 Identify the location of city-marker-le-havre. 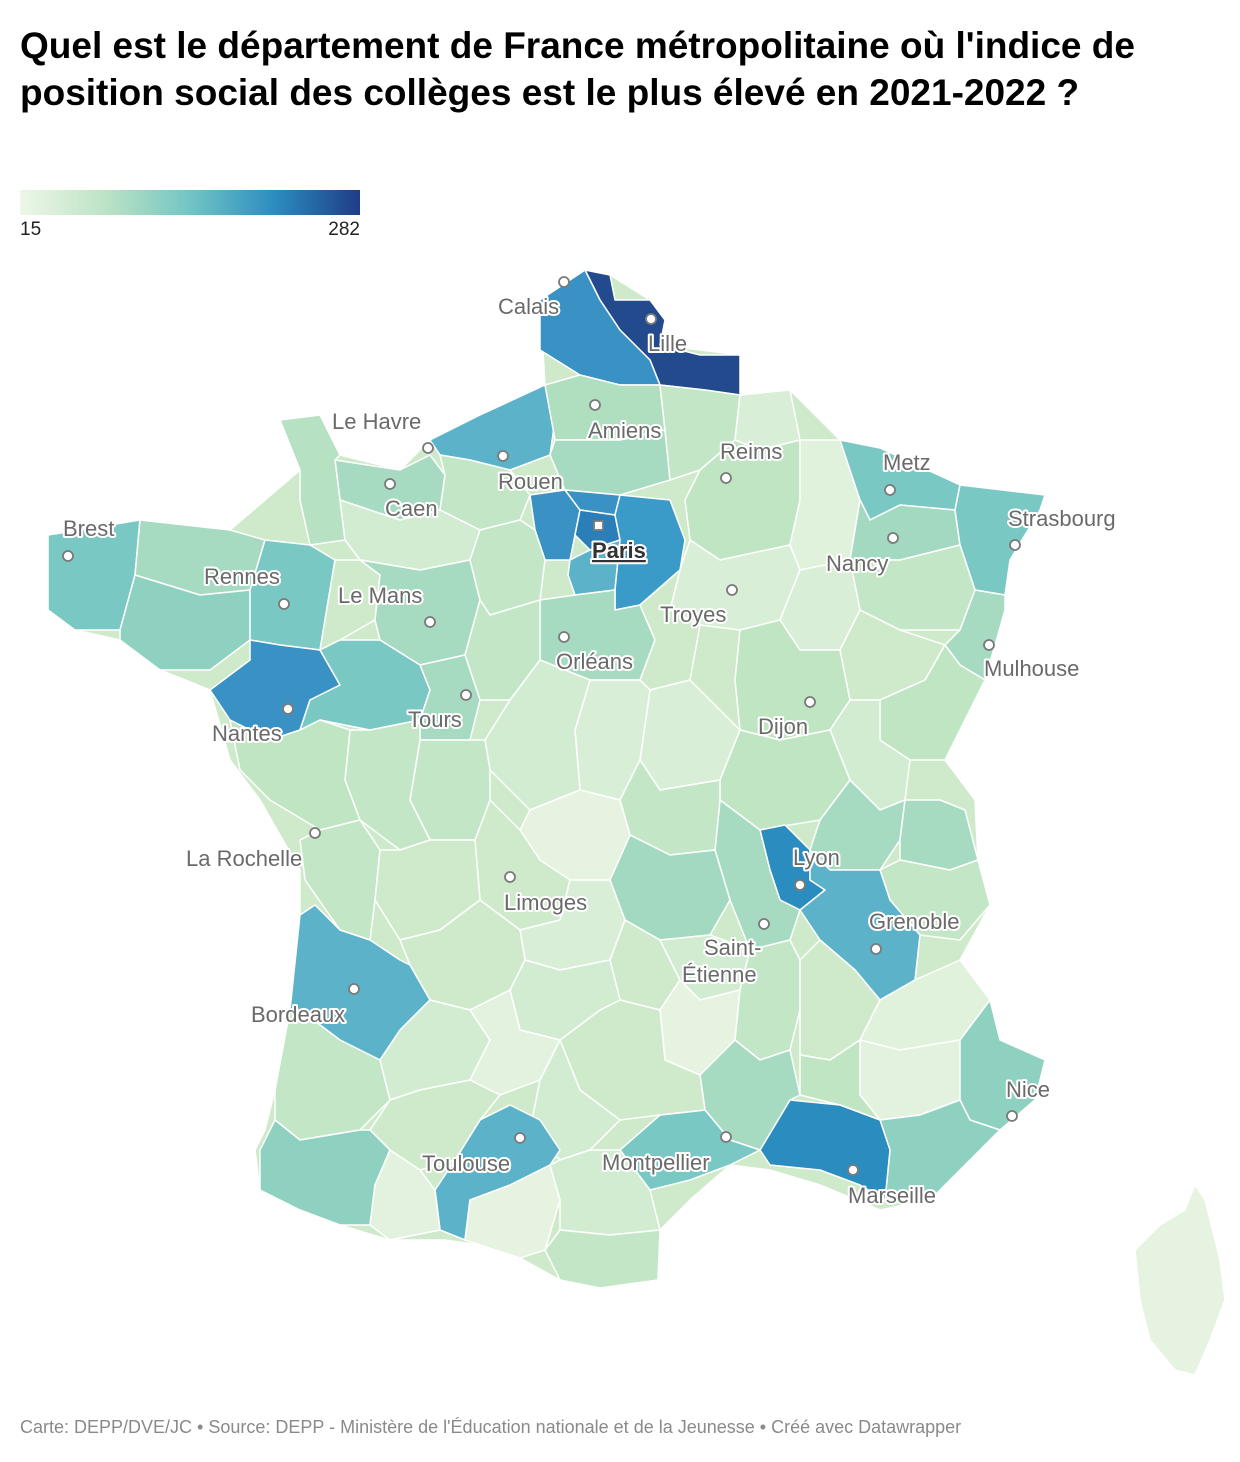
(428, 448).